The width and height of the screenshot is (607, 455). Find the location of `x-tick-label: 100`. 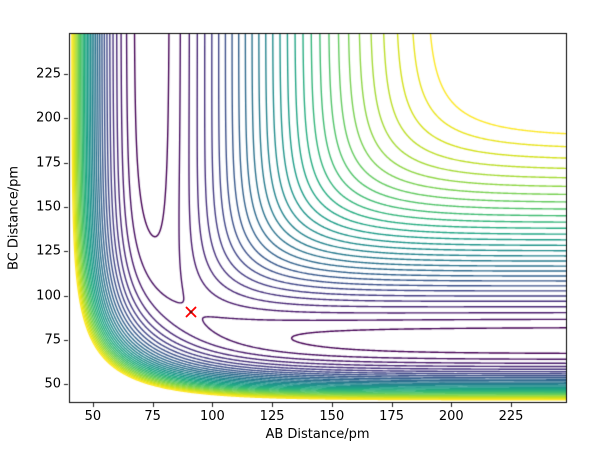

x-tick-label: 100 is located at coordinates (212, 416).